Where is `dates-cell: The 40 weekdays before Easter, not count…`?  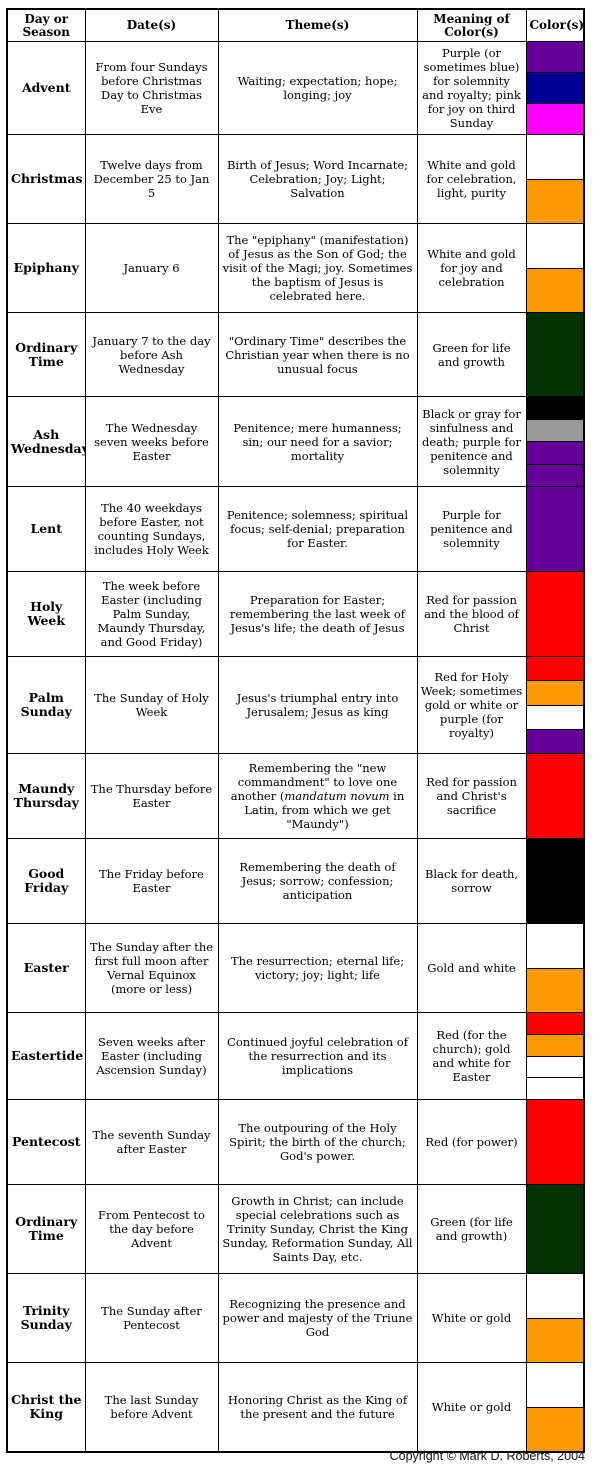 dates-cell: The 40 weekdays before Easter, not count… is located at coordinates (151, 529).